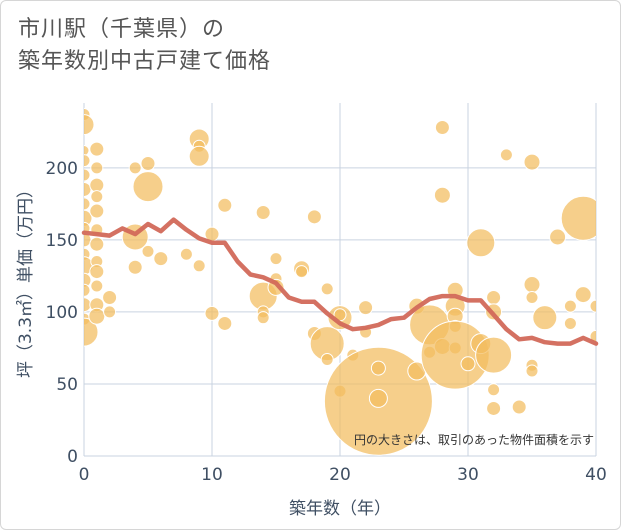  What do you see at coordinates (72, 457) in the screenshot?
I see `y-tick-label: 0` at bounding box center [72, 457].